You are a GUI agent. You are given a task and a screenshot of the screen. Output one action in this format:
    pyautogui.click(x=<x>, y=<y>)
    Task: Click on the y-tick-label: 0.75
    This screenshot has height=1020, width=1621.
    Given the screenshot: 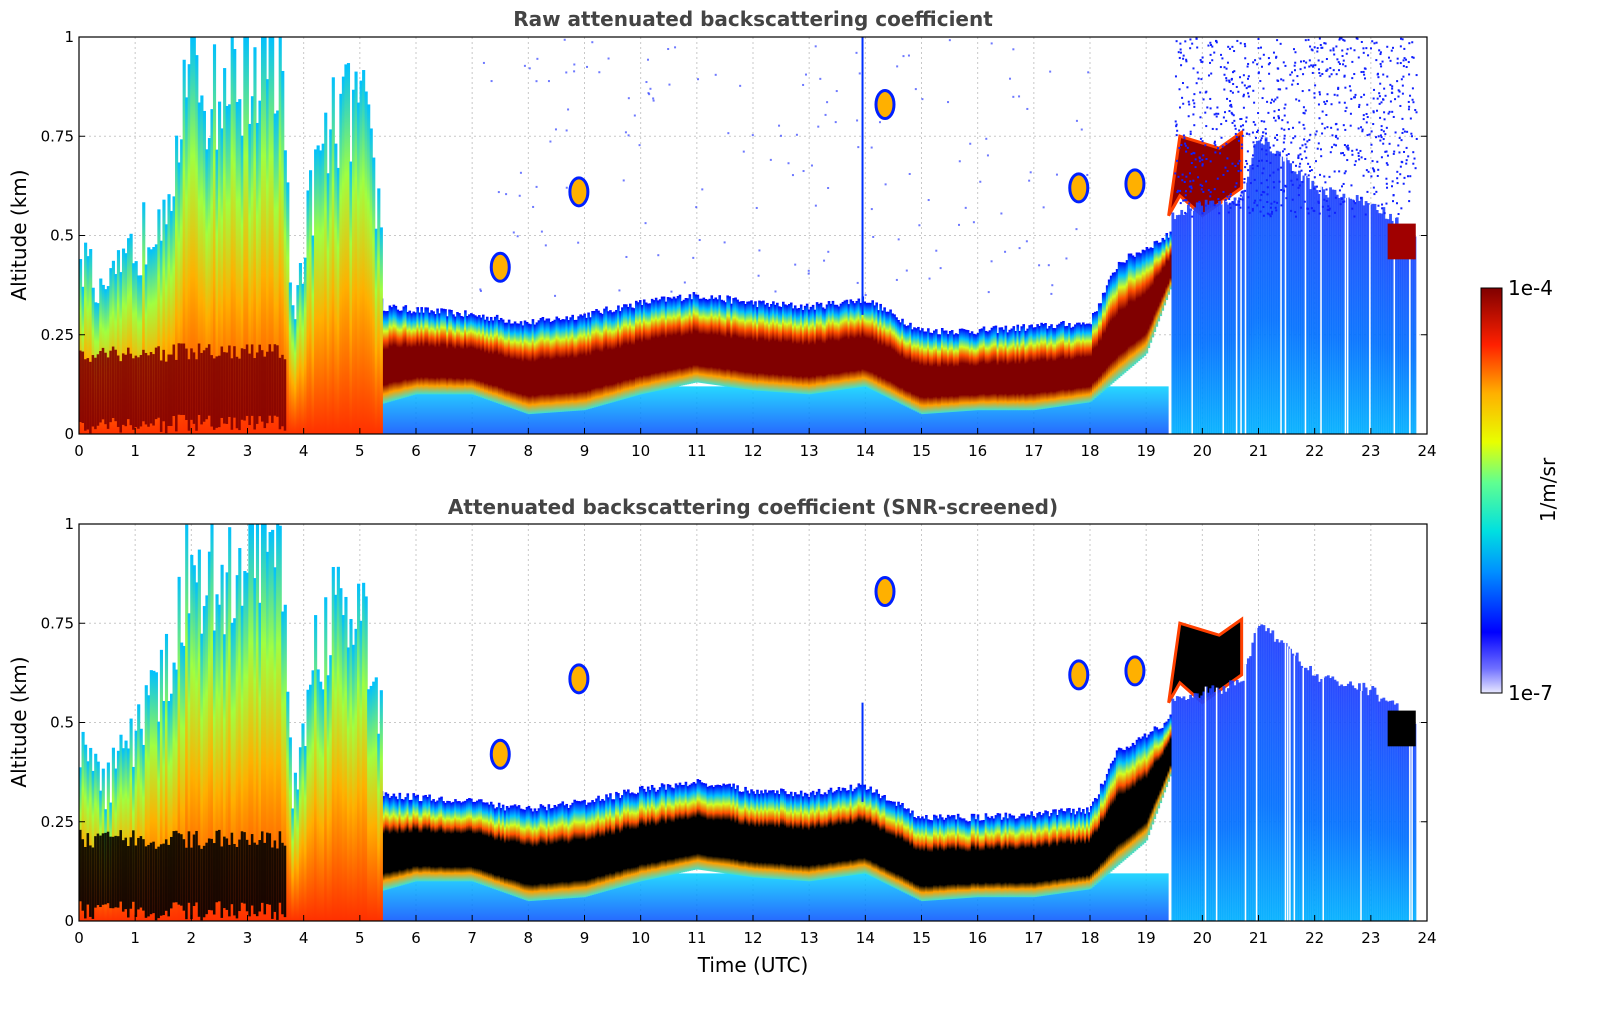 What is the action you would take?
    pyautogui.click(x=57, y=623)
    